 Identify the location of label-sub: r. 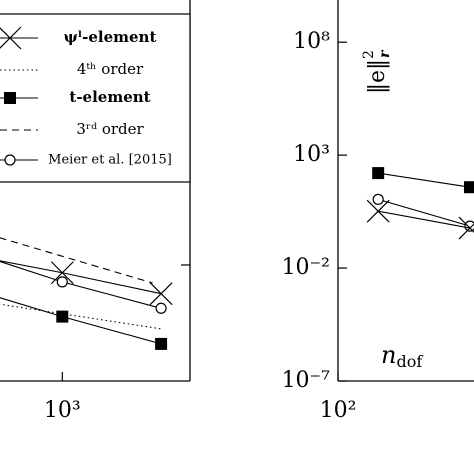
(385, 53).